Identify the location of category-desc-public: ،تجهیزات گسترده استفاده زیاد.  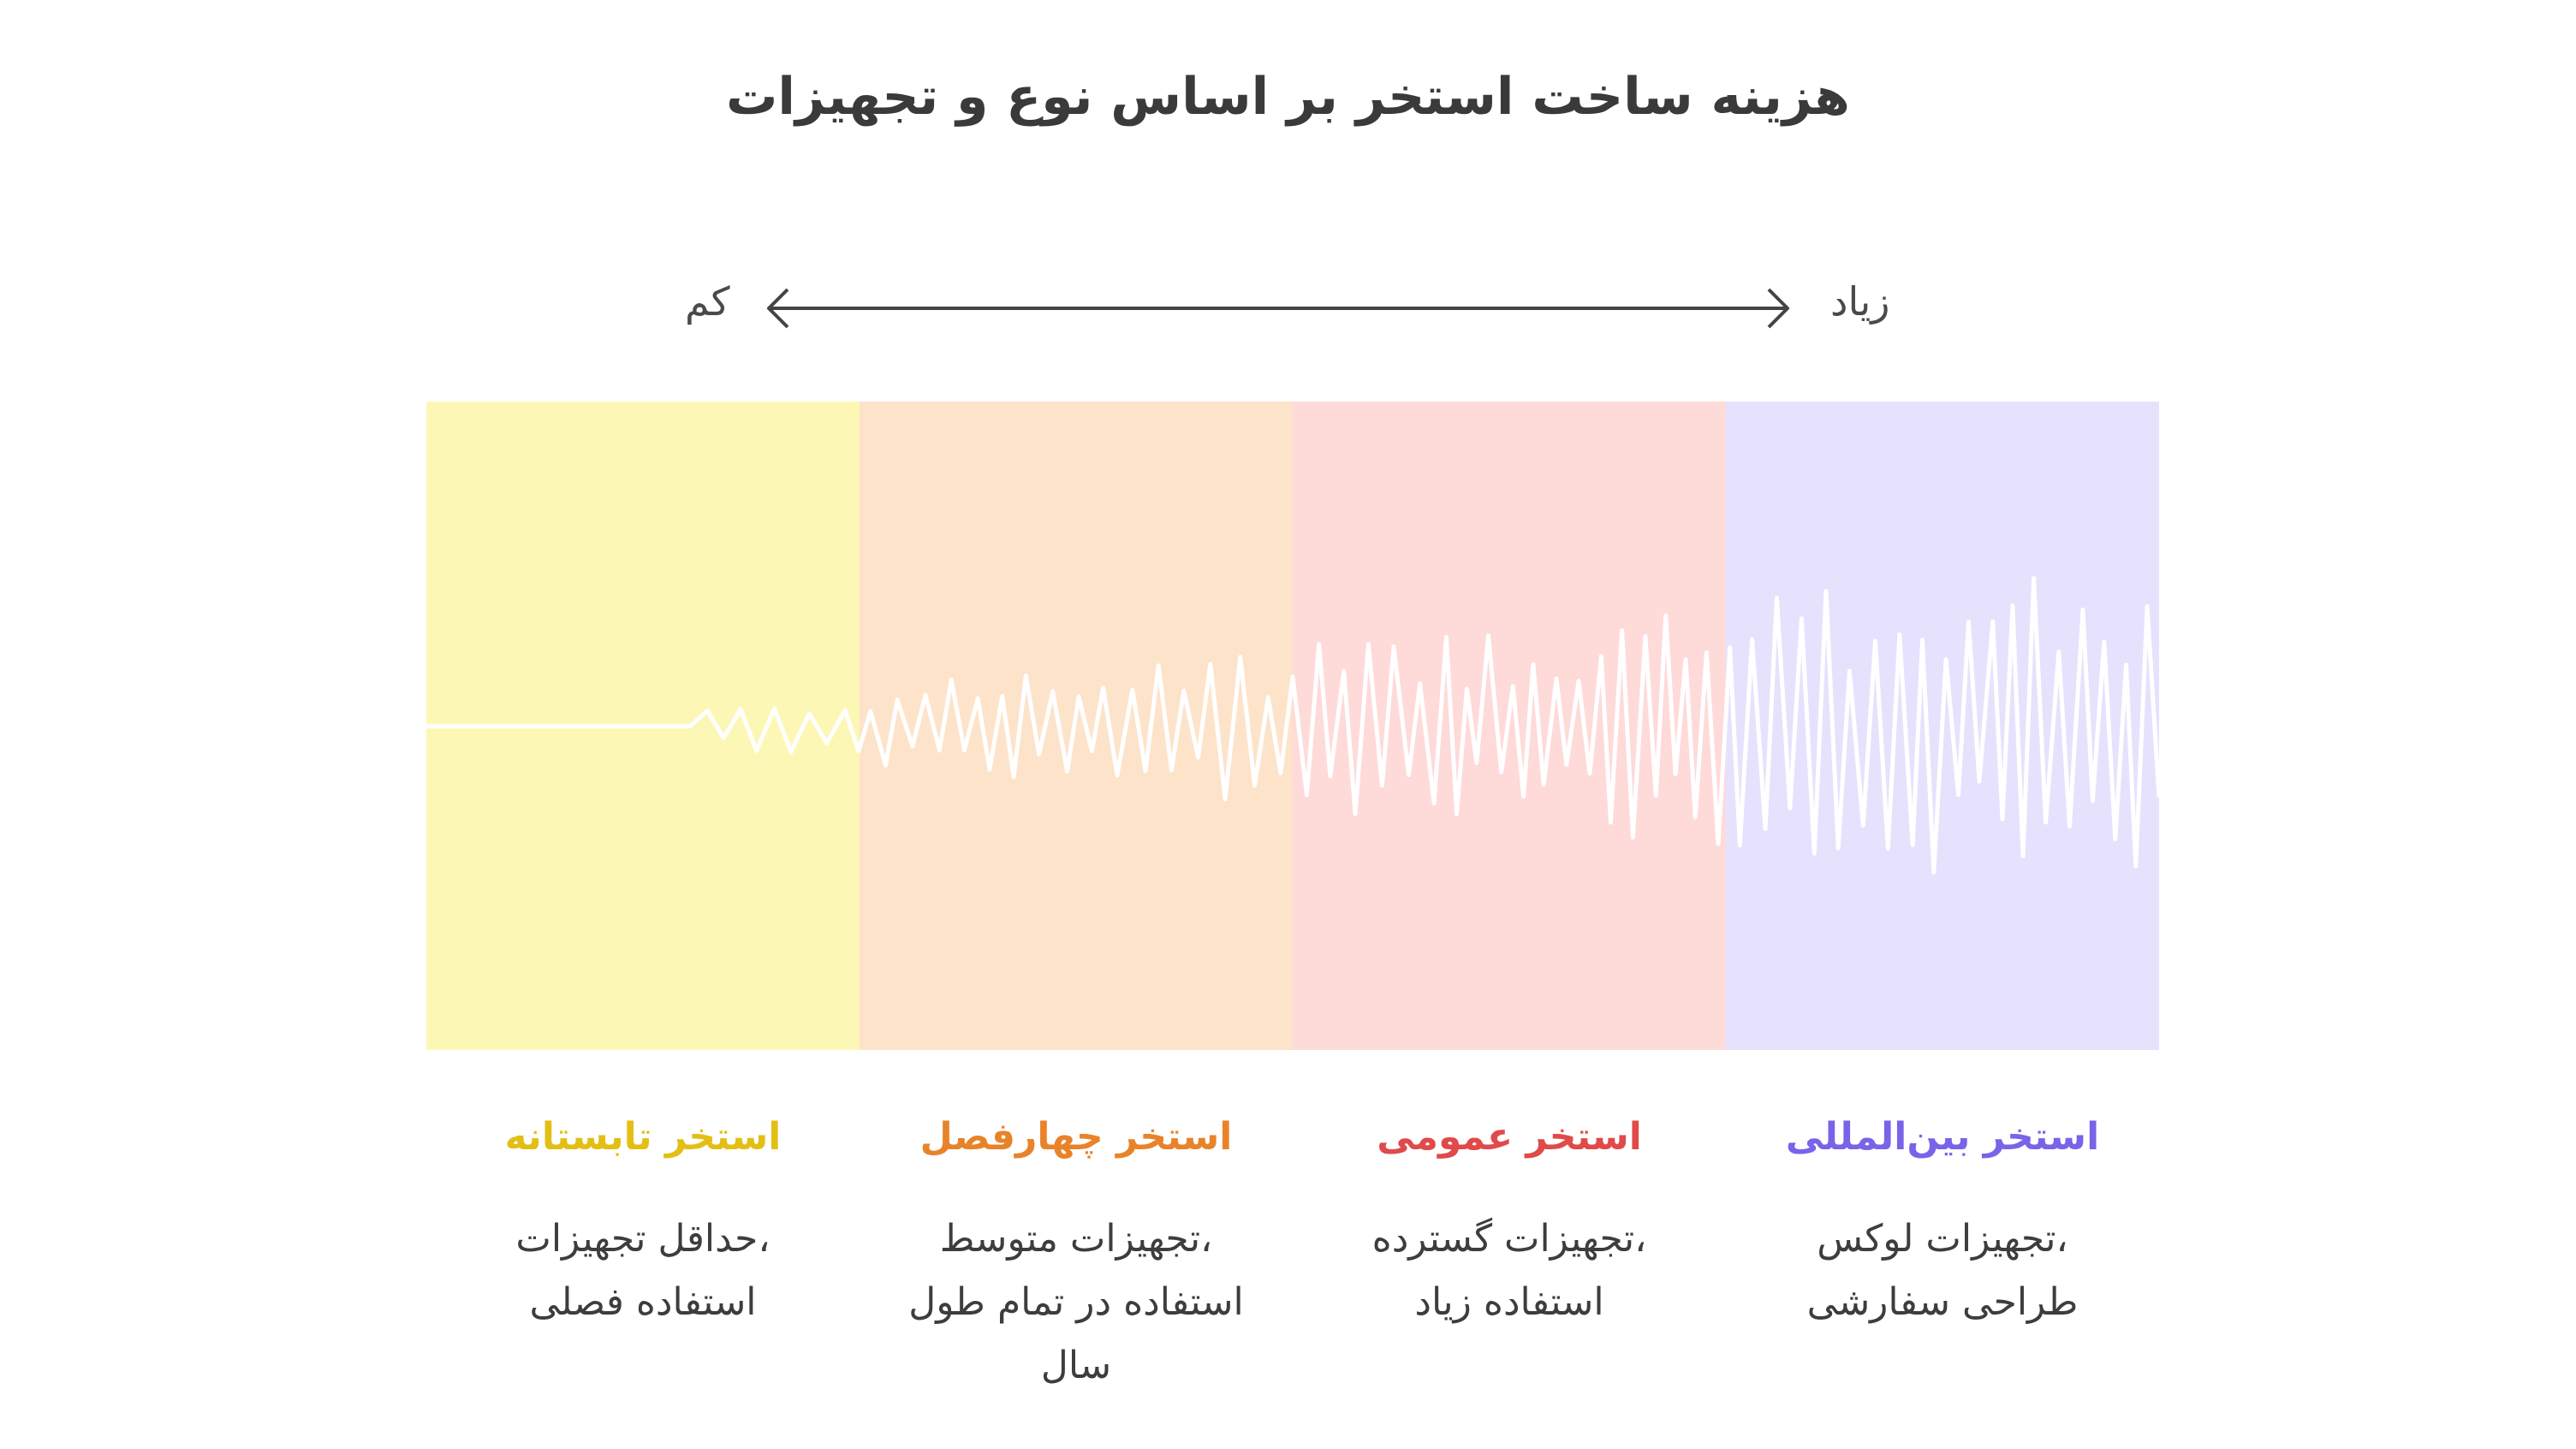
(1509, 1271).